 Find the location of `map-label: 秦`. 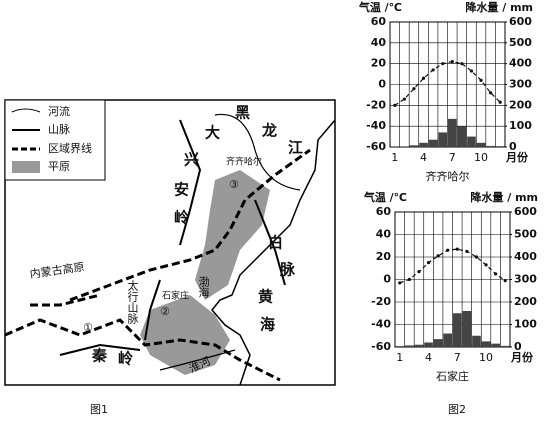

map-label: 秦 is located at coordinates (99, 356).